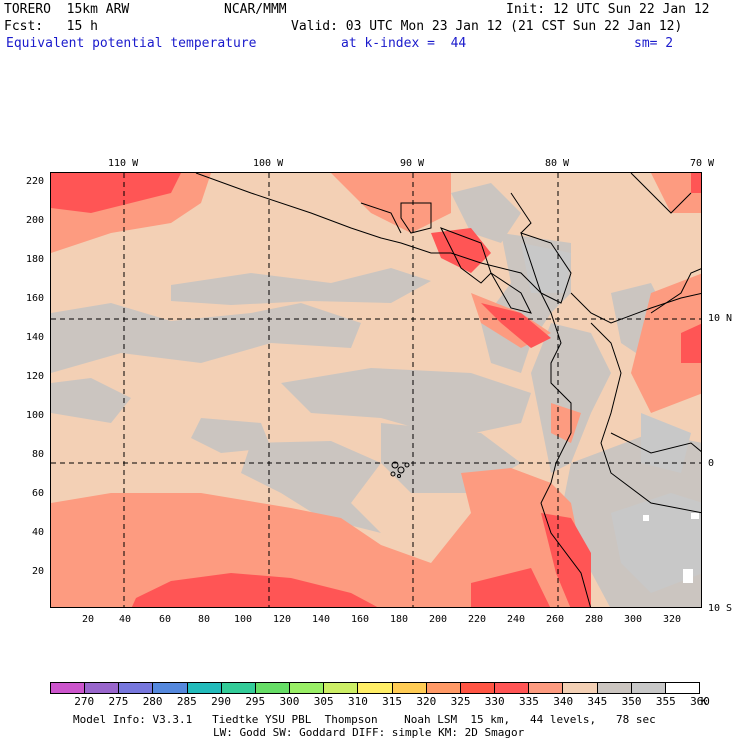 The width and height of the screenshot is (740, 740). What do you see at coordinates (392, 701) in the screenshot?
I see `colorbar-label-9: 315` at bounding box center [392, 701].